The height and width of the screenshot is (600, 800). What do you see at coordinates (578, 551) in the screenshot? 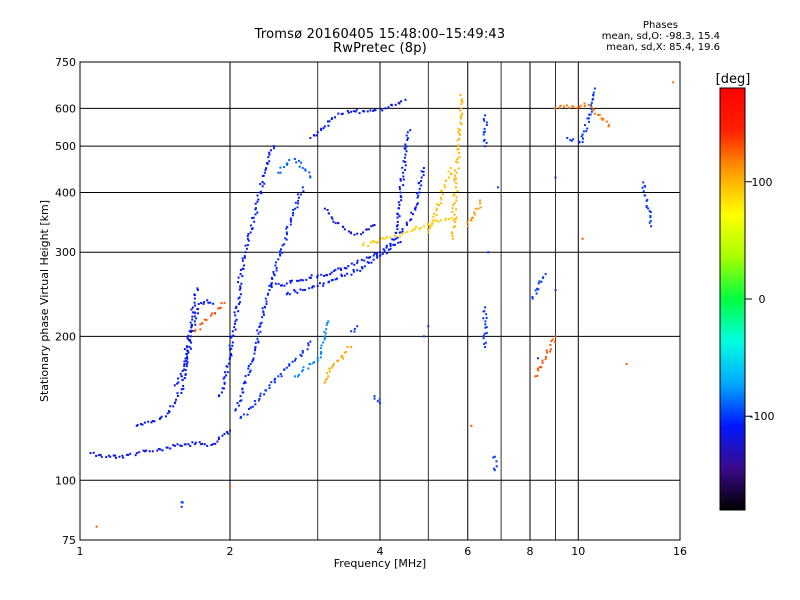
I see `x-tick-label: 10` at bounding box center [578, 551].